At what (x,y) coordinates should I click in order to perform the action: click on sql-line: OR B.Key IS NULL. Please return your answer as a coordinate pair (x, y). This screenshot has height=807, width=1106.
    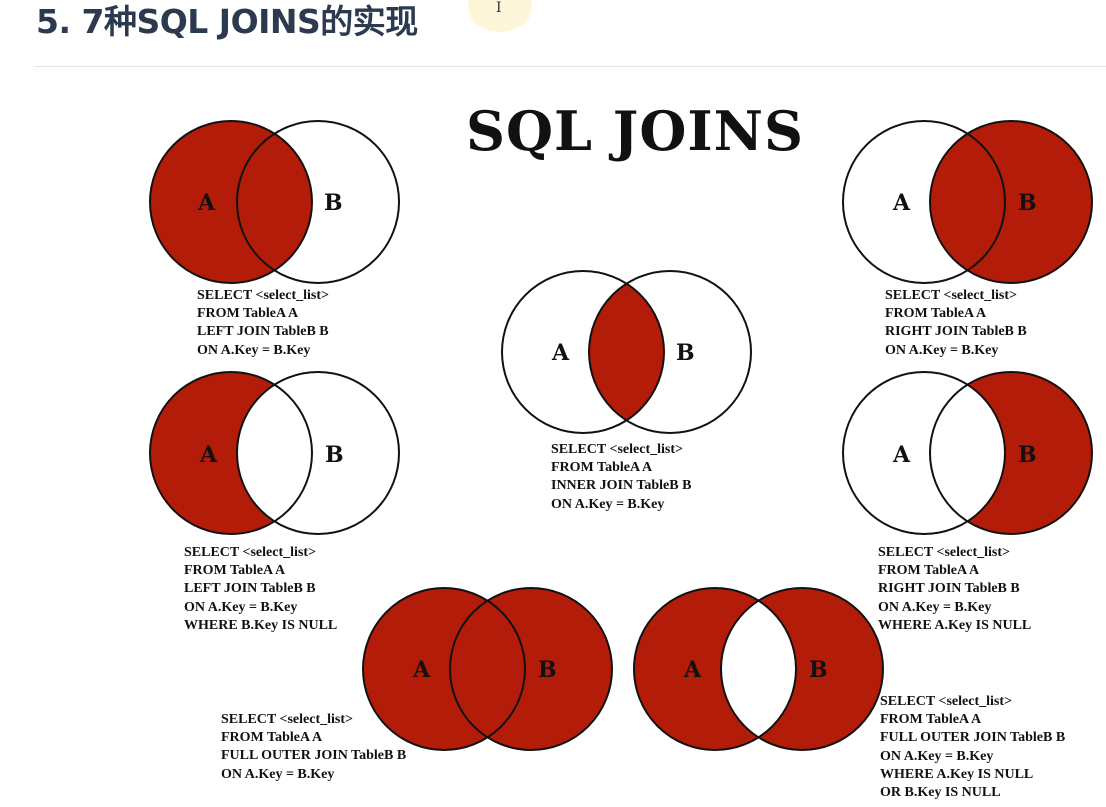
    Looking at the image, I should click on (940, 793).